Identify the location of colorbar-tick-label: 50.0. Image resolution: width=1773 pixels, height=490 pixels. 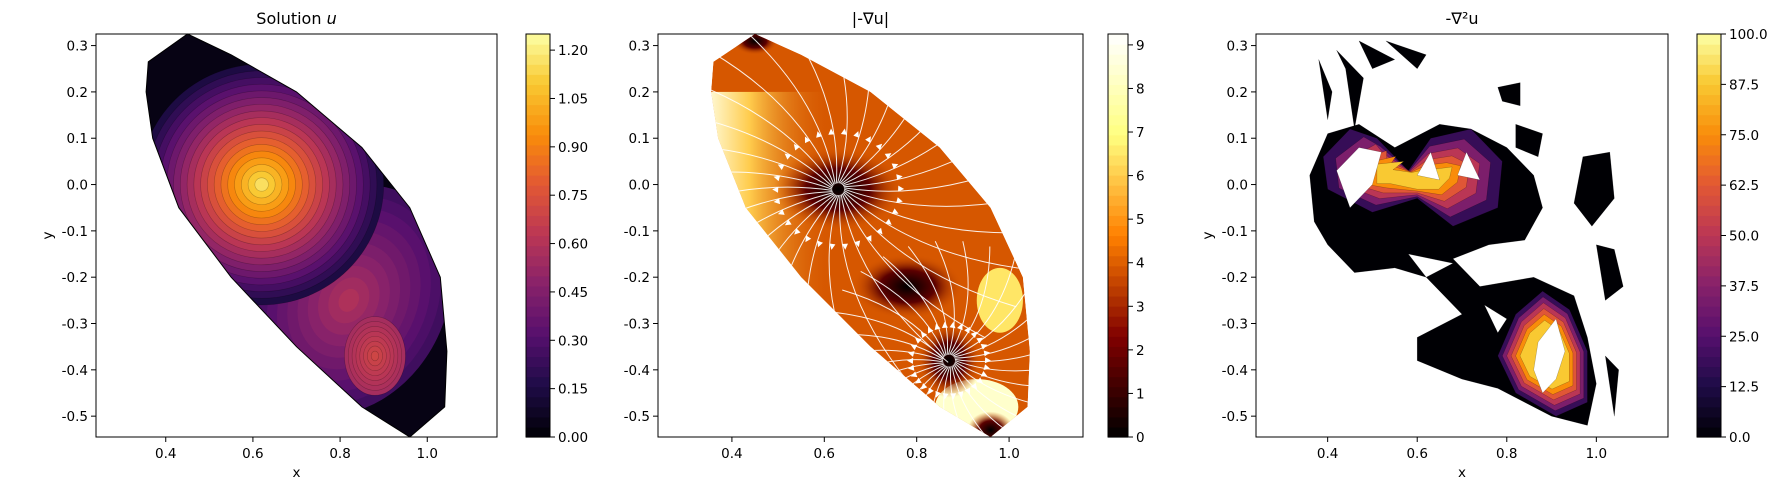
(1744, 237).